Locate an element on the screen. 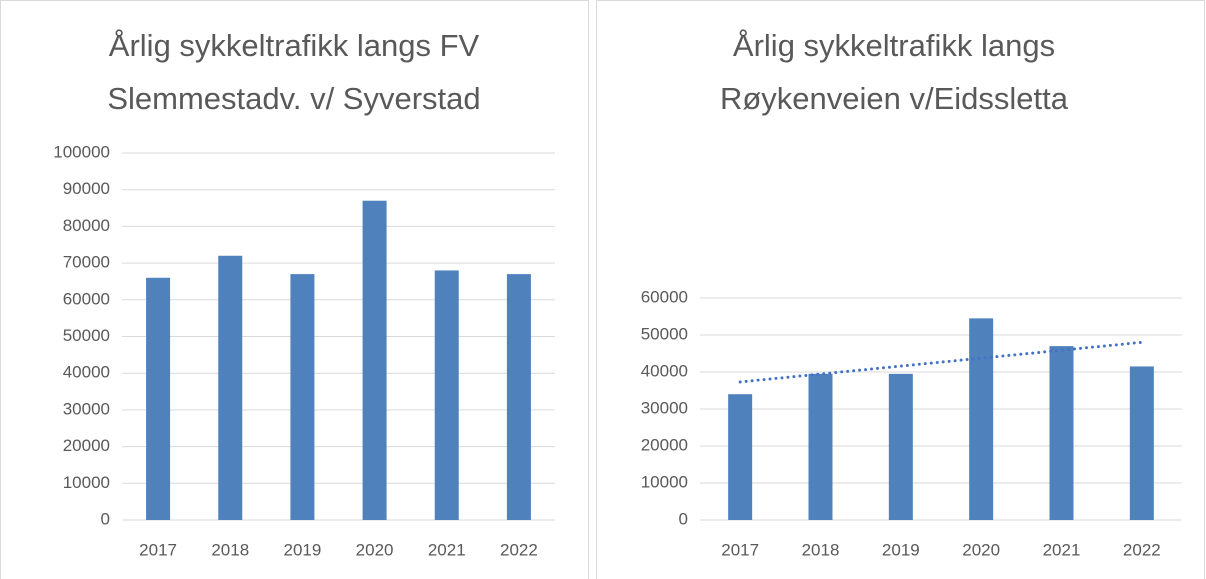  y-tick-label: 70000 is located at coordinates (86, 262).